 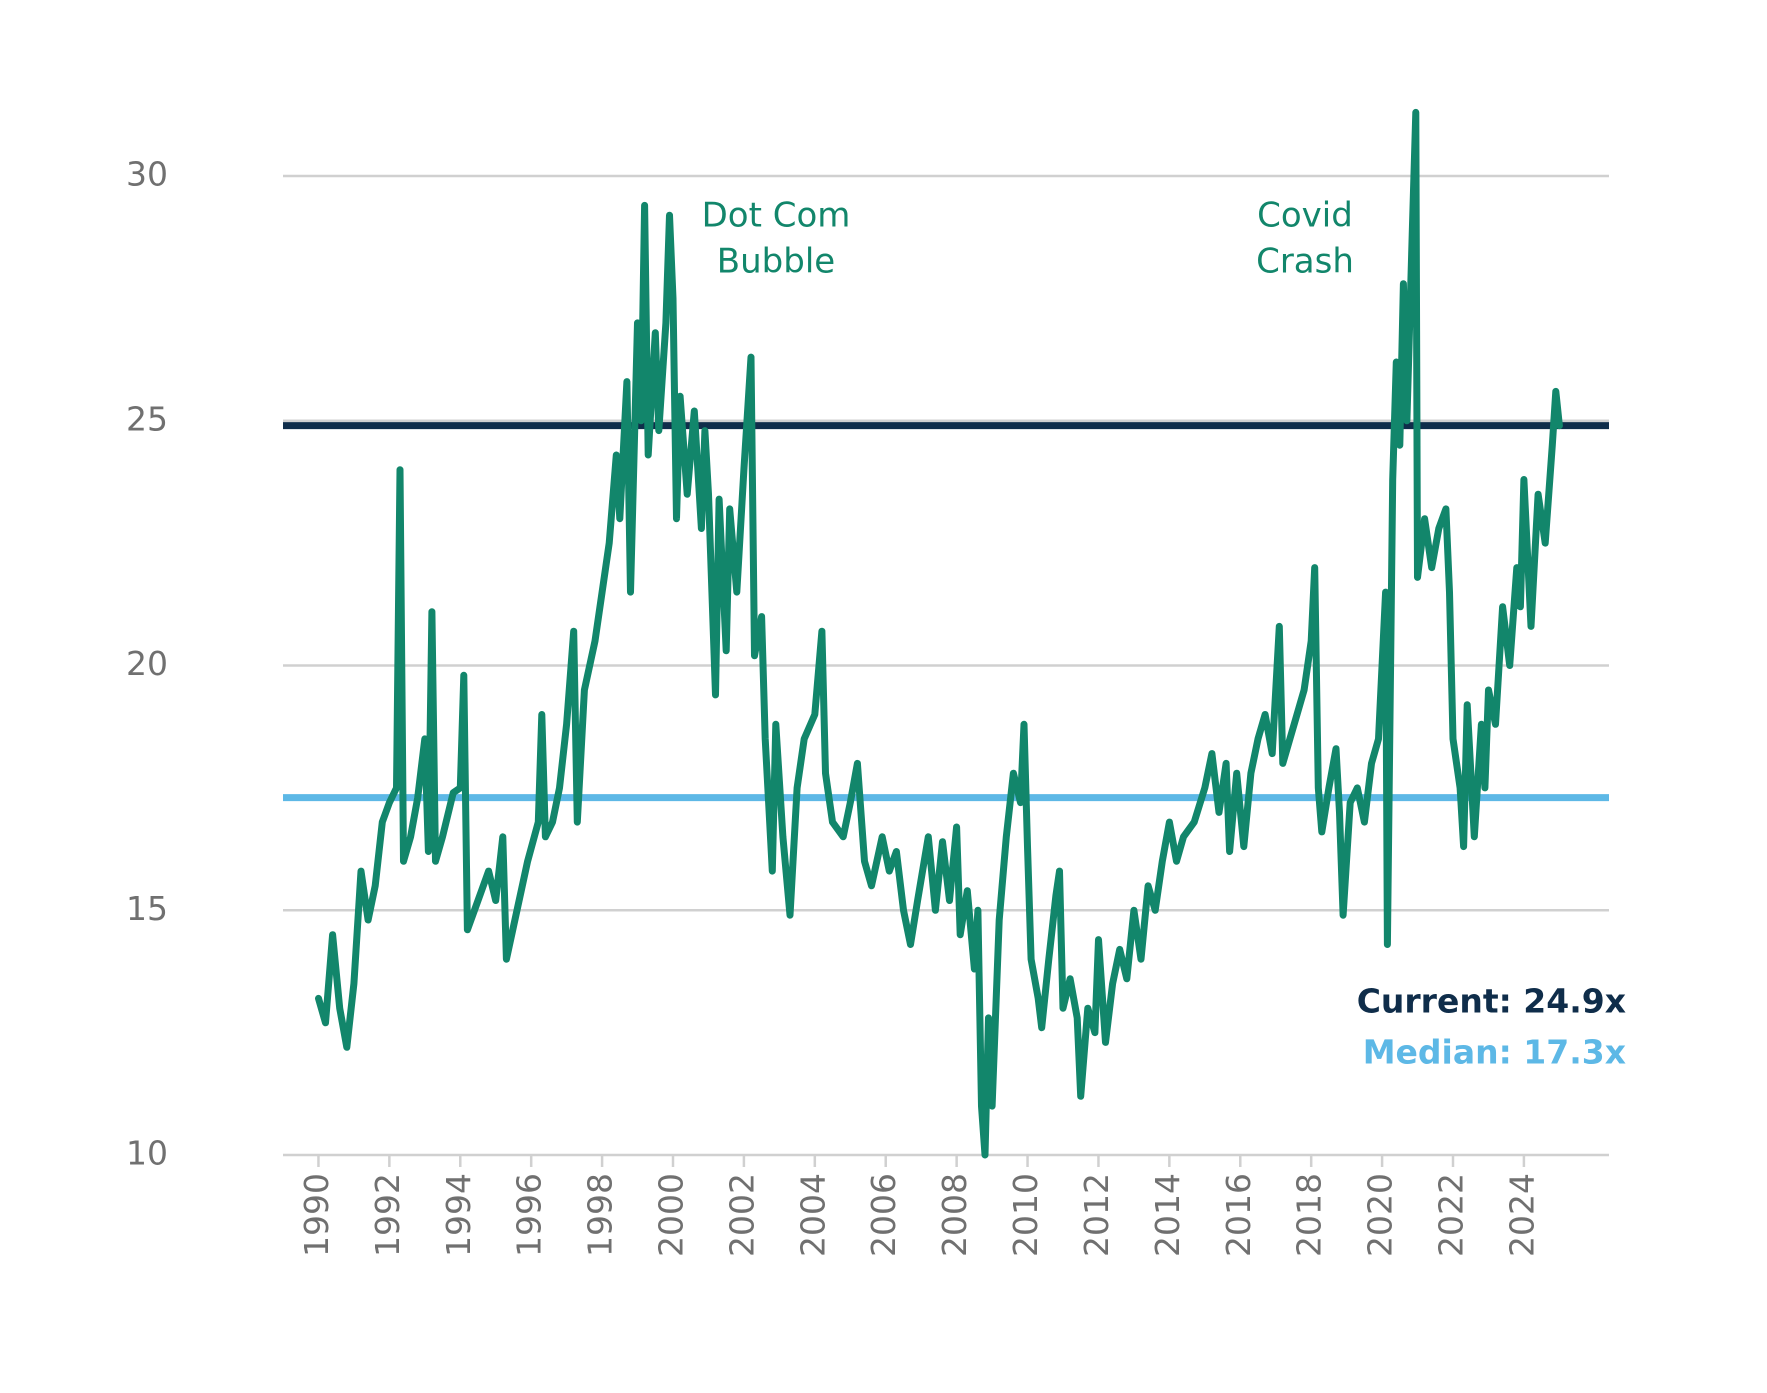 I want to click on x-tick-label: 2008, so click(x=954, y=1215).